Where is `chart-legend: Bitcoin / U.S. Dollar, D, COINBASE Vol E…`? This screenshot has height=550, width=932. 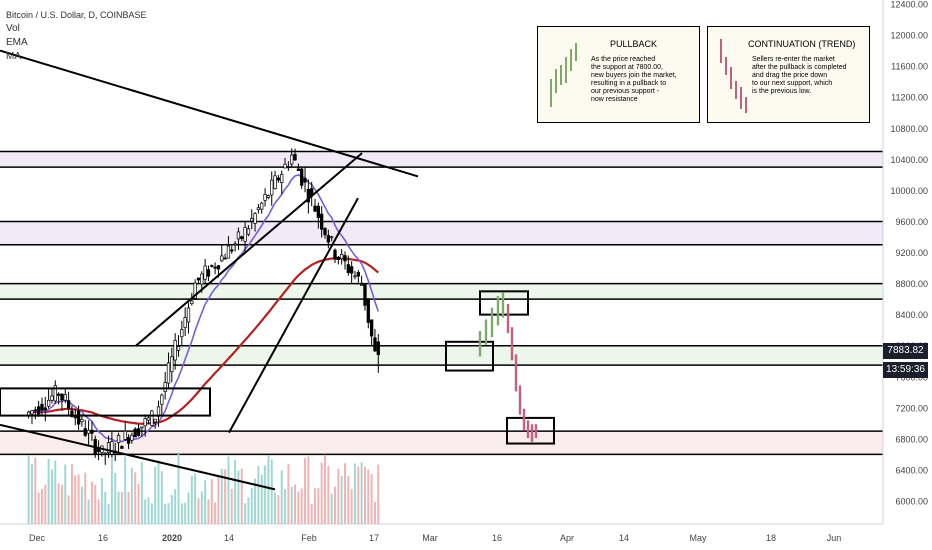 chart-legend: Bitcoin / U.S. Dollar, D, COINBASE Vol E… is located at coordinates (76, 36).